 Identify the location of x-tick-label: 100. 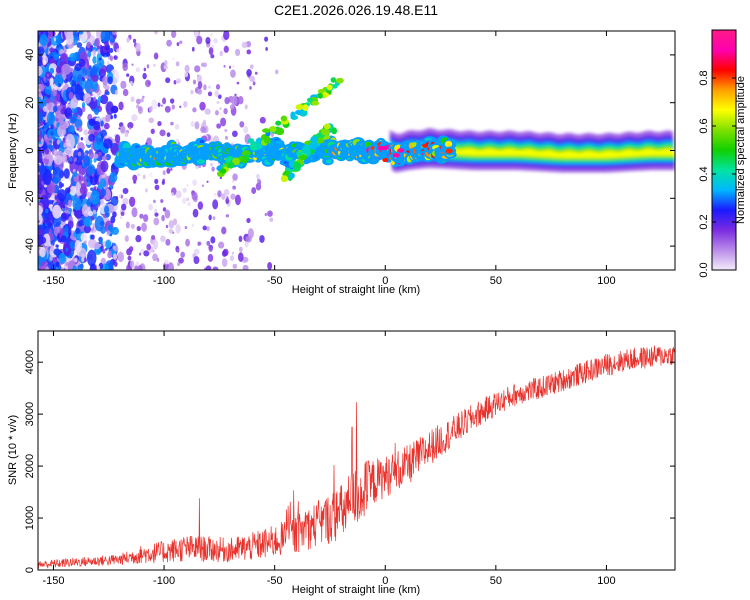
(606, 281).